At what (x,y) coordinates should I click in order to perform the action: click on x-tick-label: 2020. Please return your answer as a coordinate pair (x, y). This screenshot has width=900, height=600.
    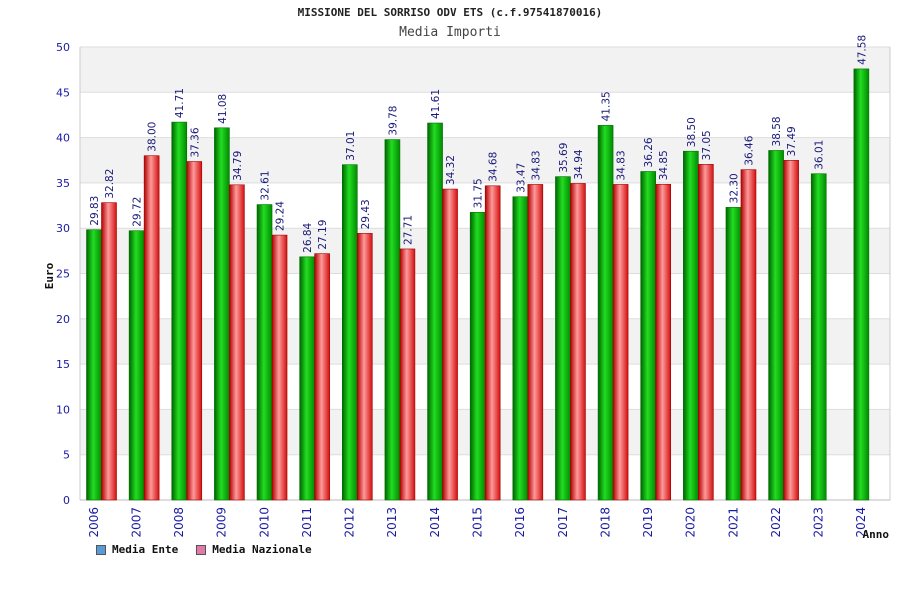
    Looking at the image, I should click on (691, 522).